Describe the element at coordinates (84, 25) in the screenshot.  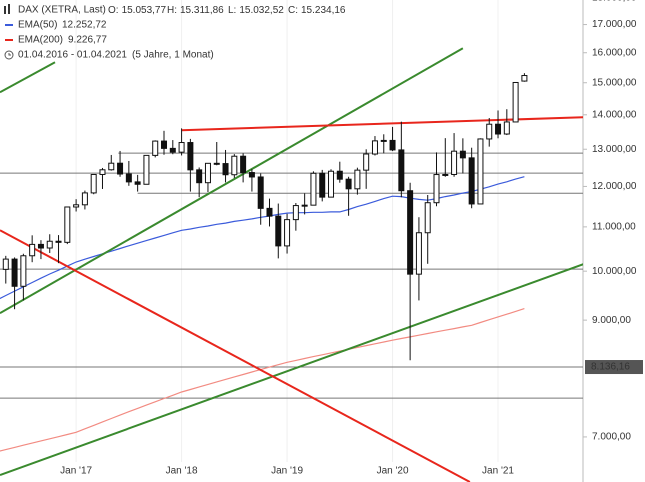
I see `legend-value: 12.252,72` at that location.